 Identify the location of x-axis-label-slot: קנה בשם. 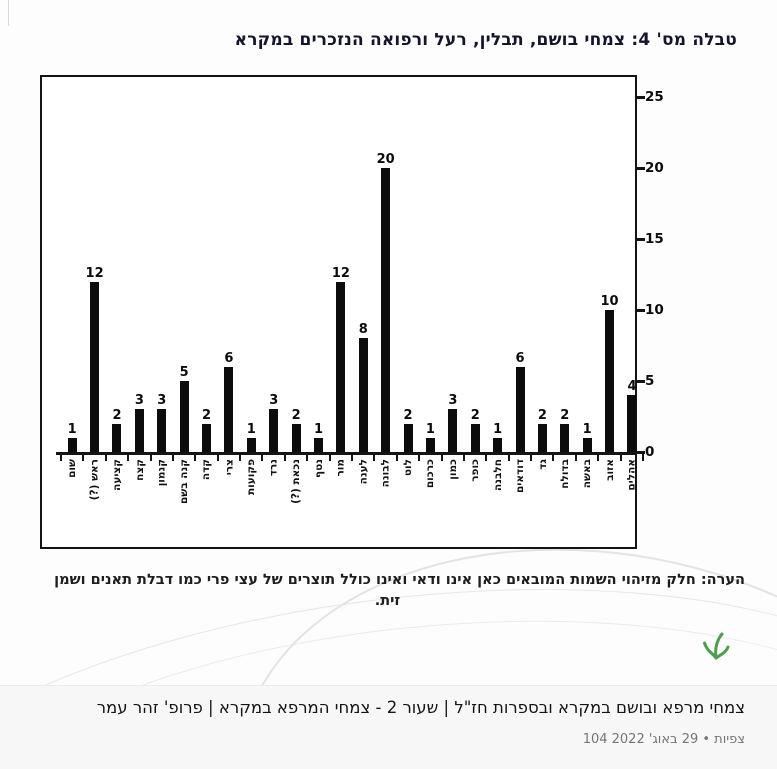
(184, 502).